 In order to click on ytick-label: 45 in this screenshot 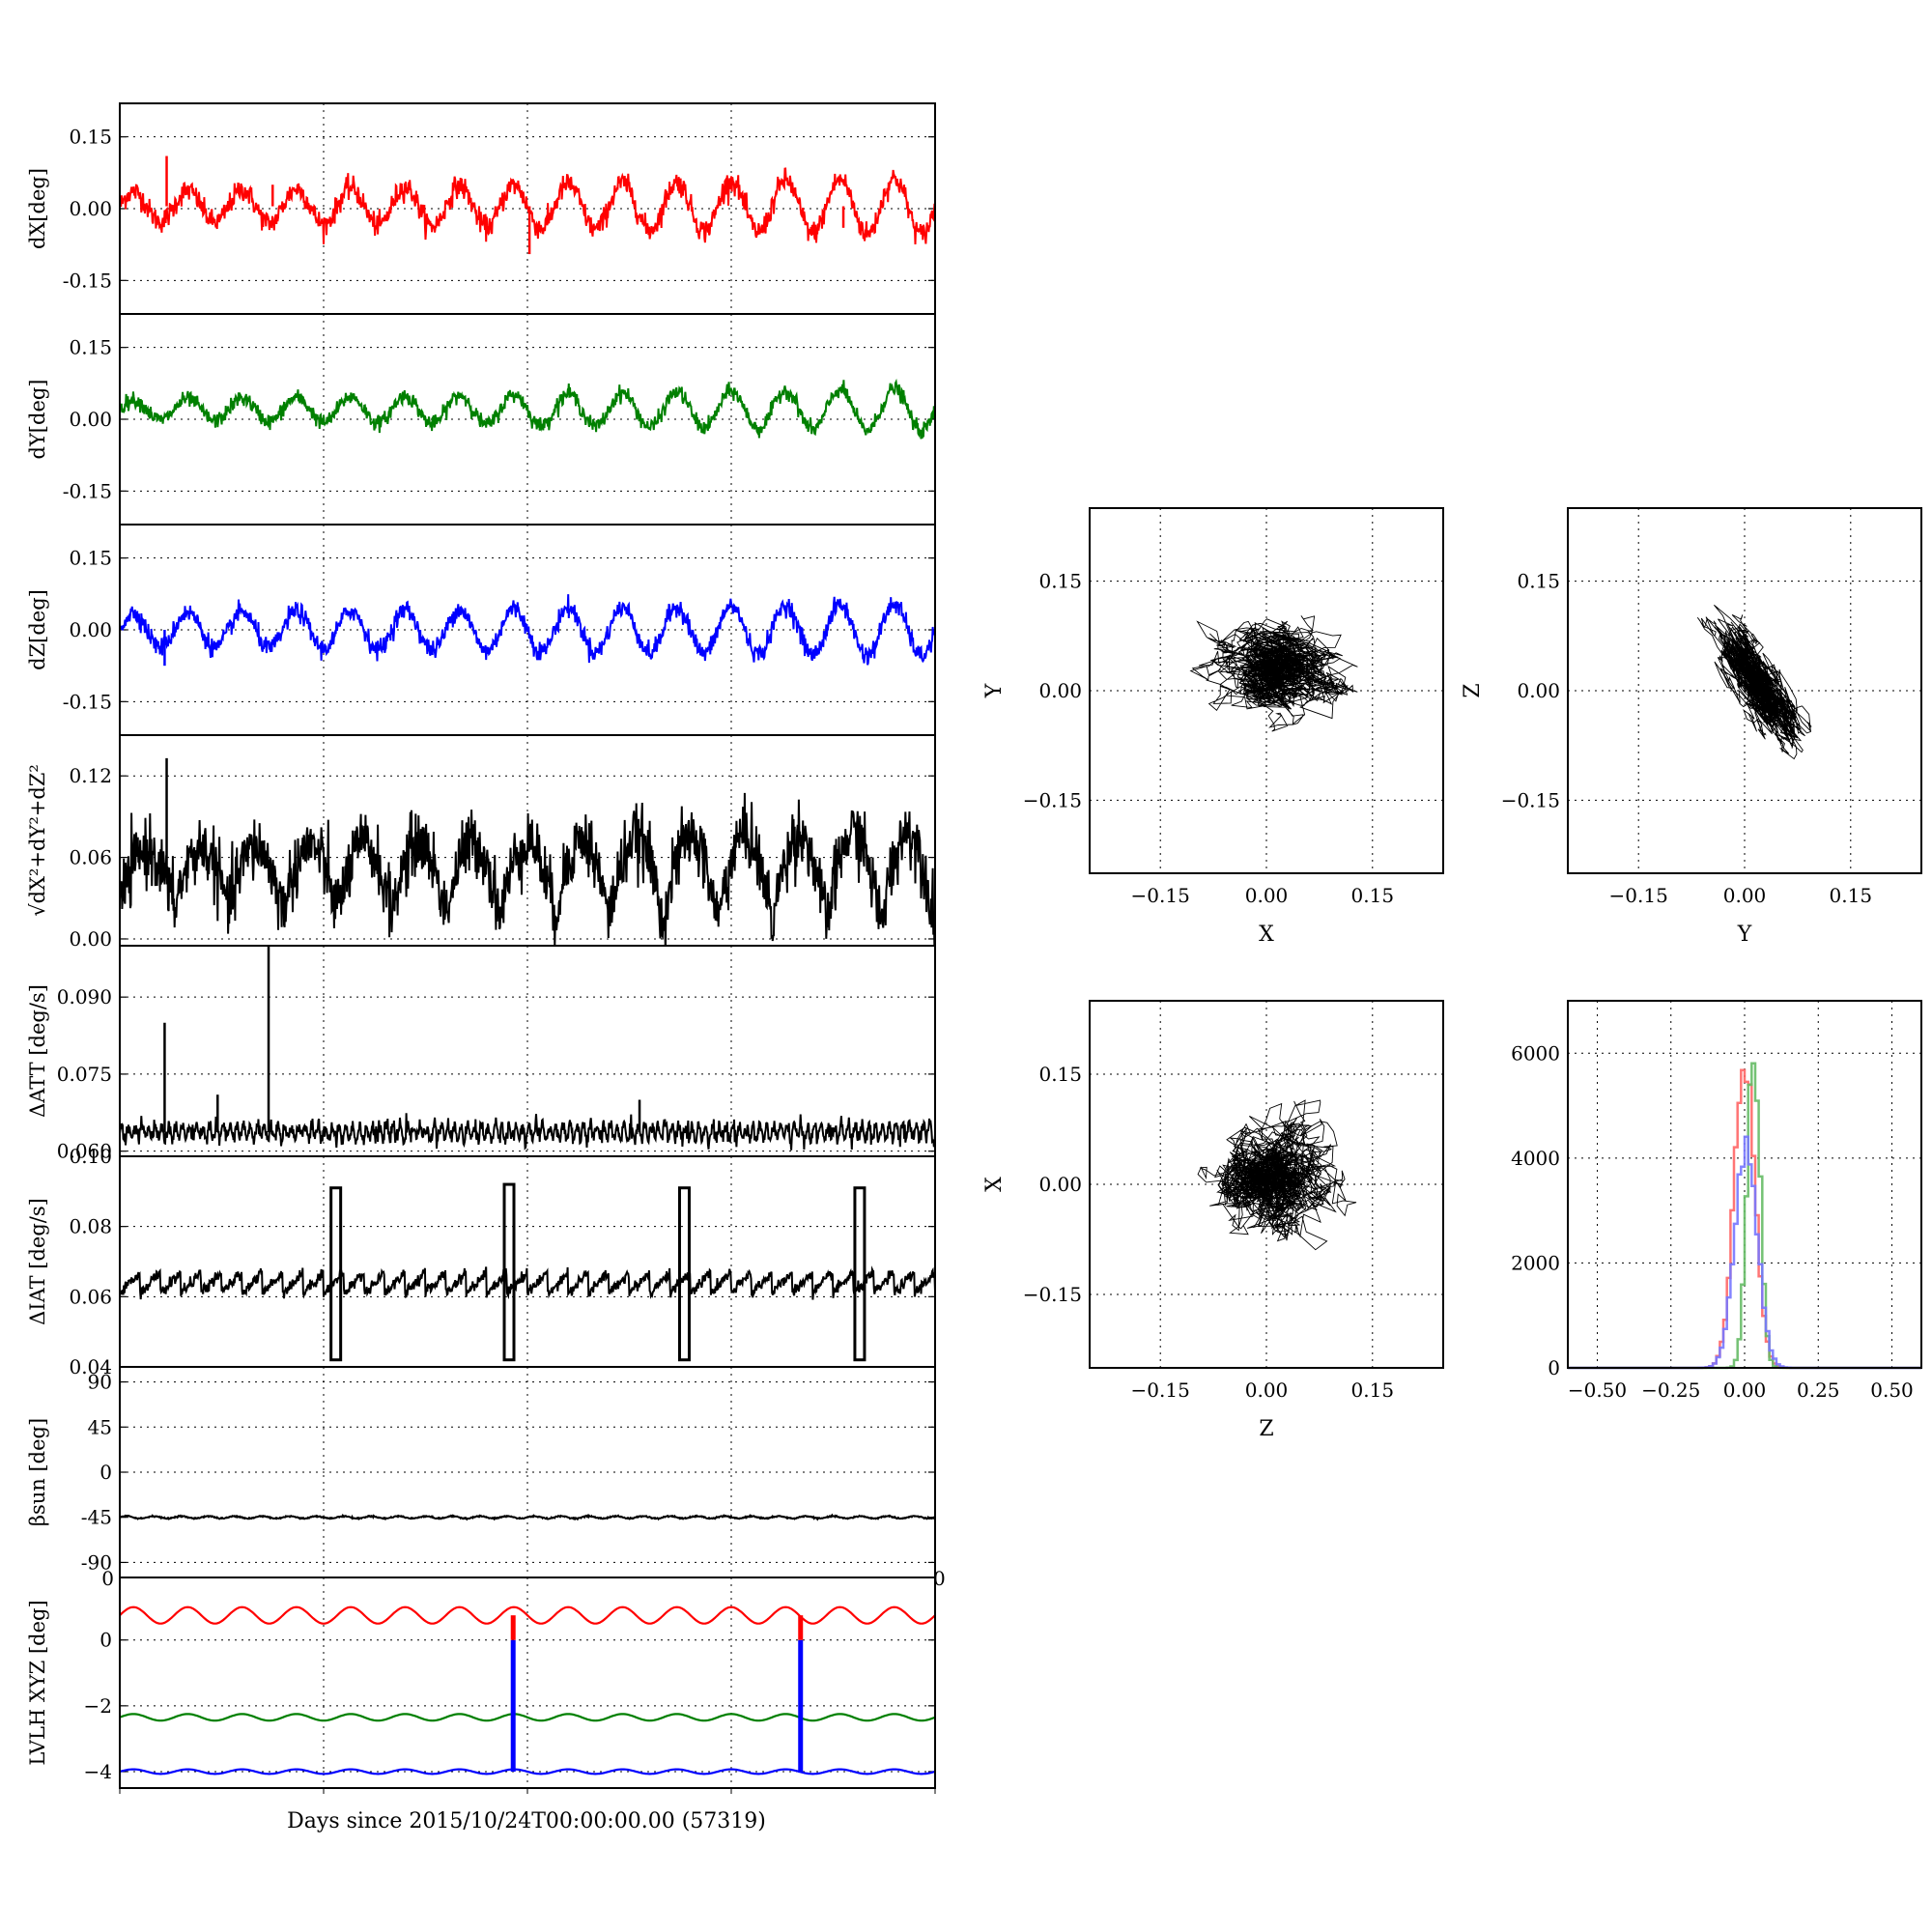, I will do `click(100, 1426)`.